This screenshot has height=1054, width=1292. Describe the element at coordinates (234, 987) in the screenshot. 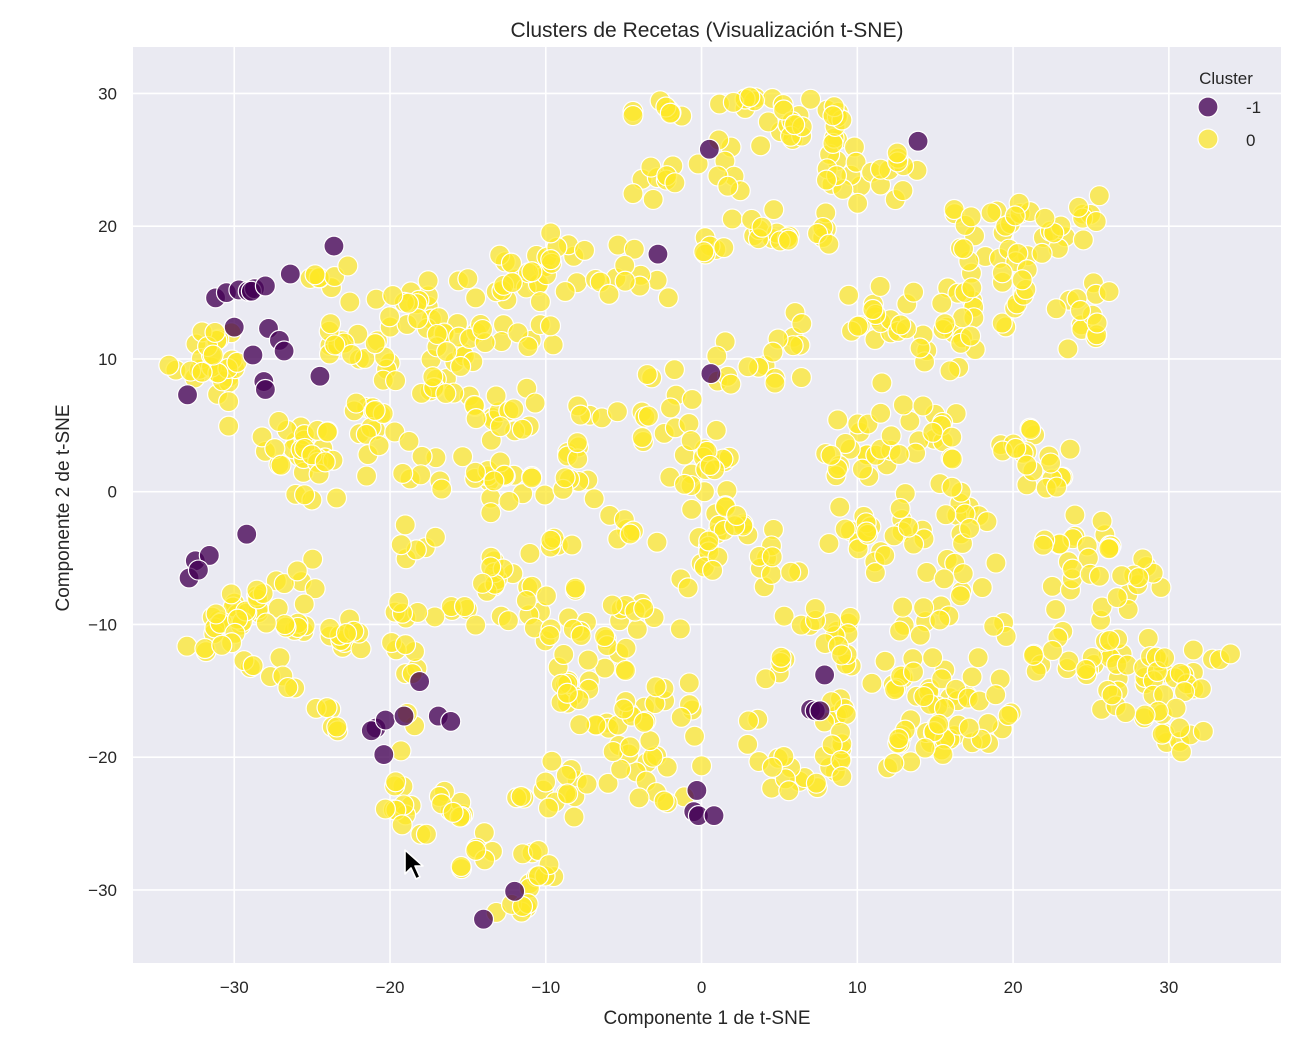

I see `x-tick-label: −30` at that location.